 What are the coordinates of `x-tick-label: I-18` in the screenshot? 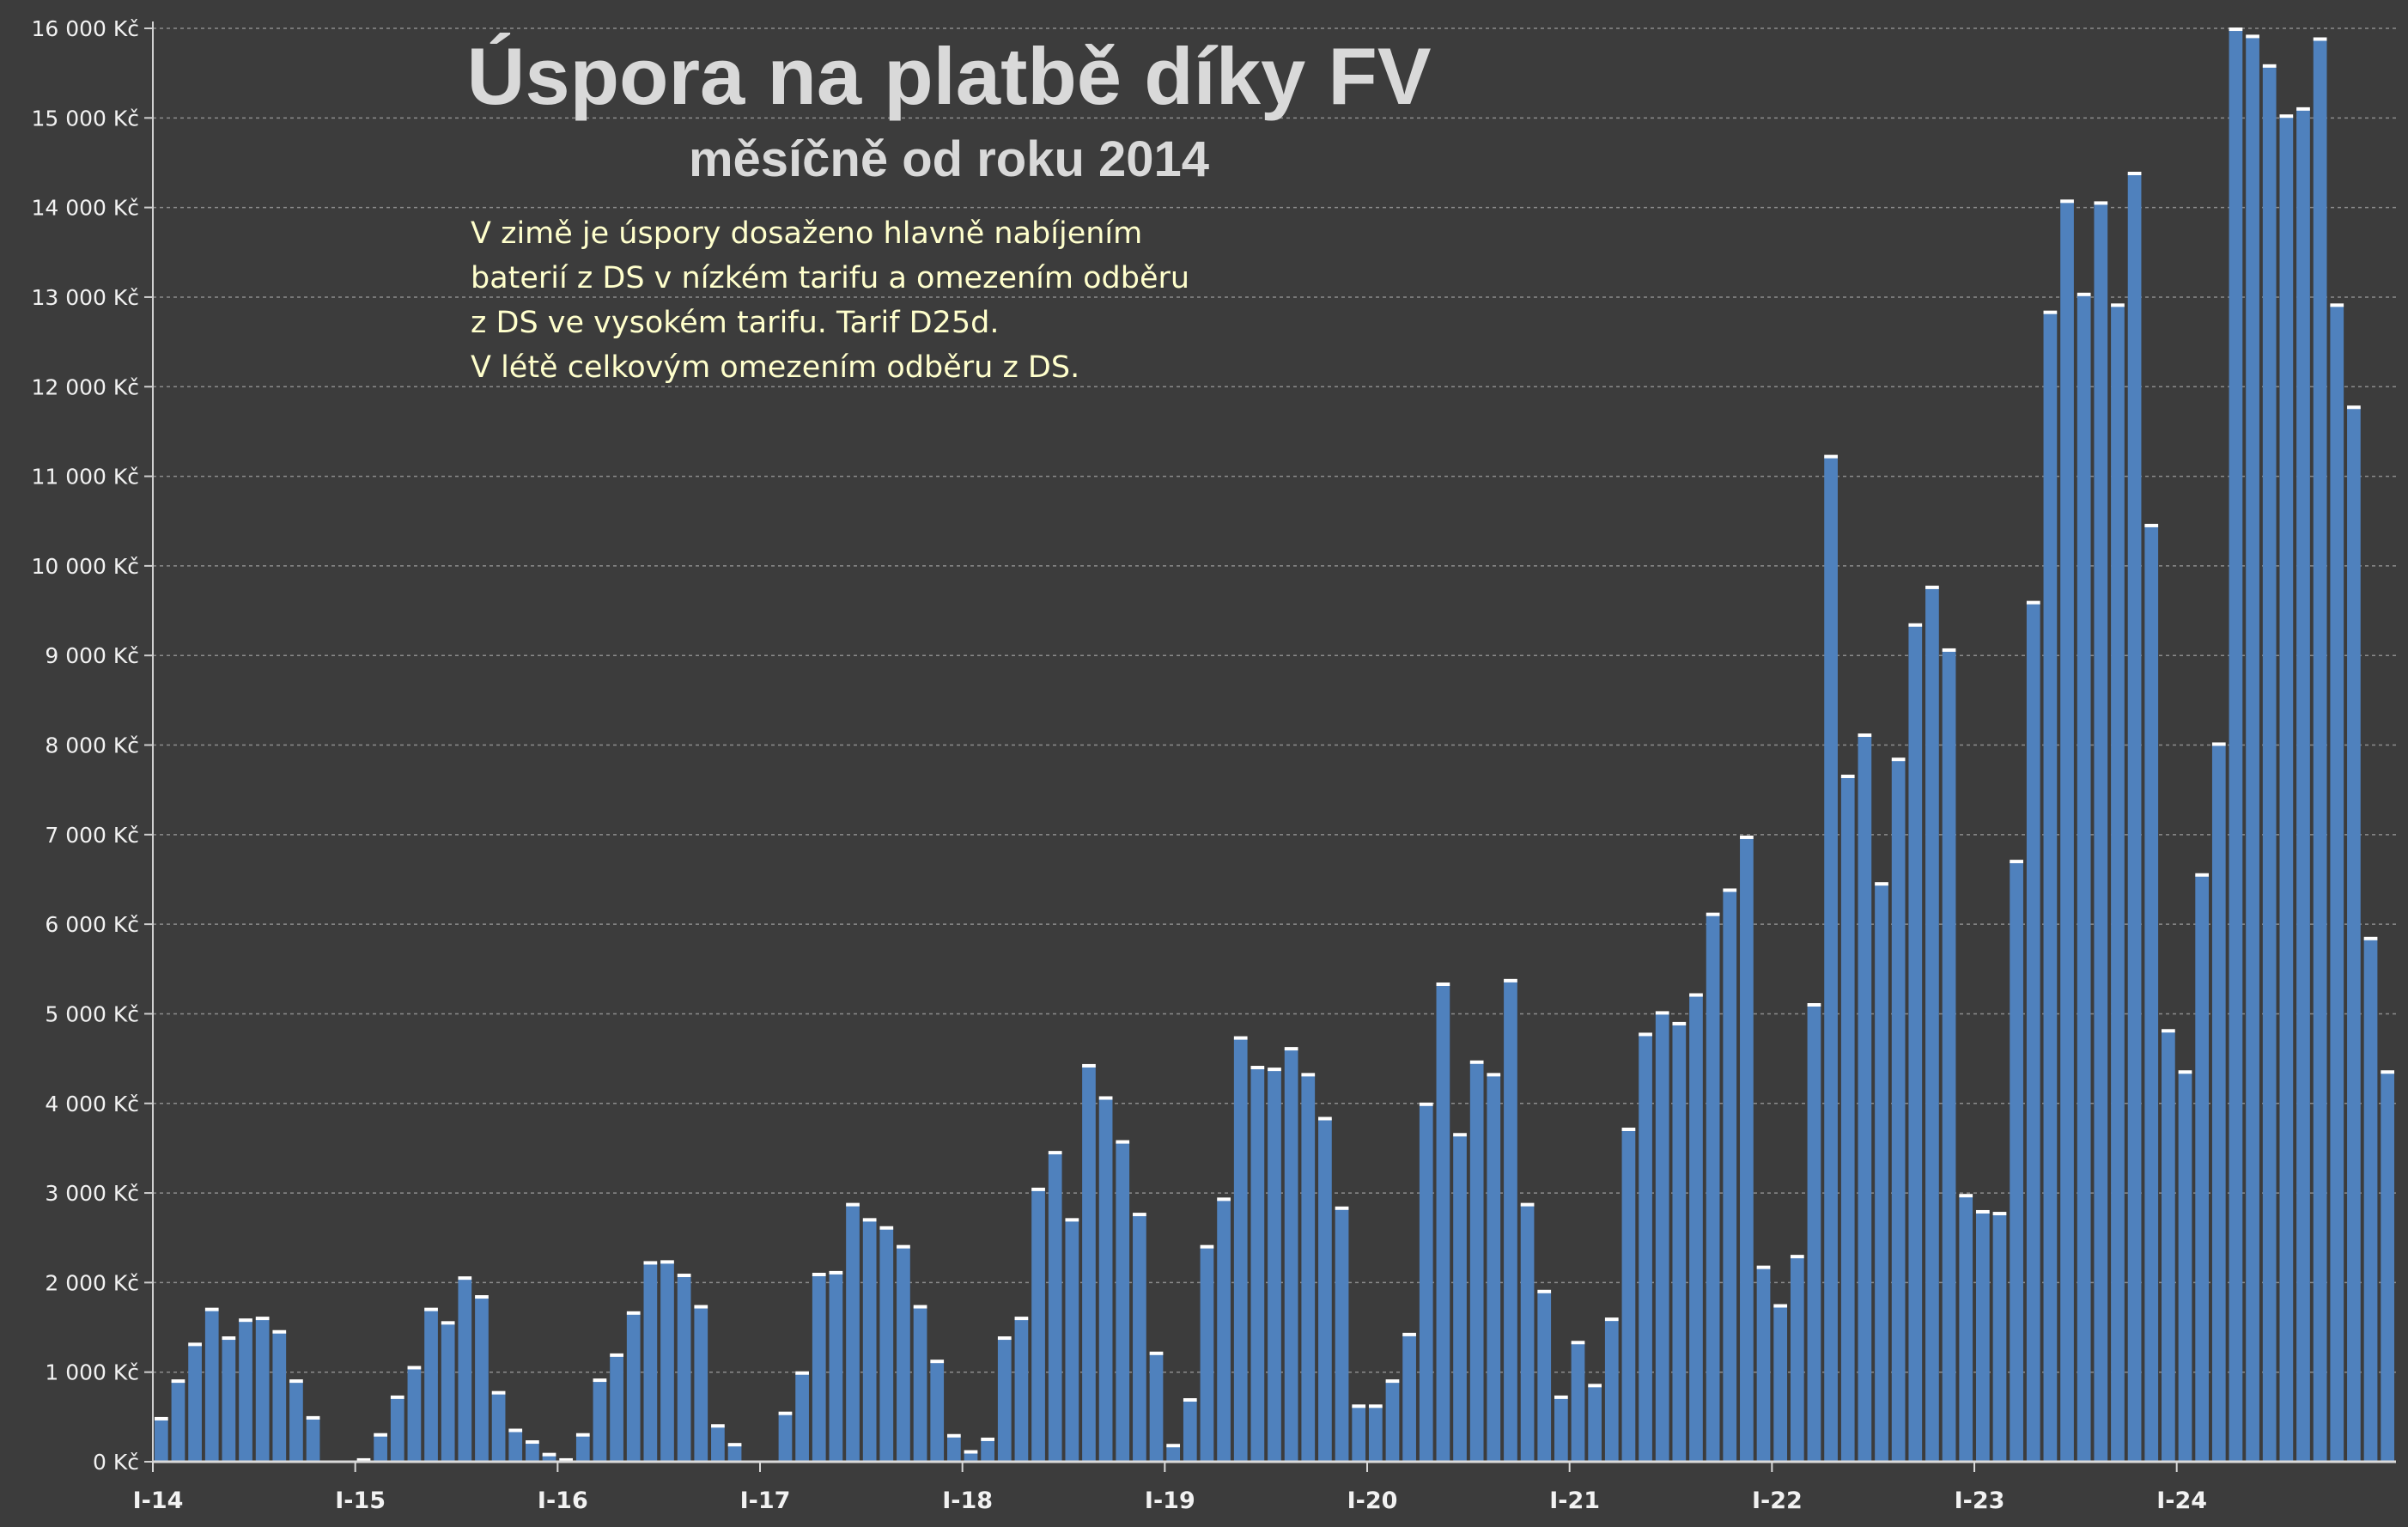 It's located at (967, 1500).